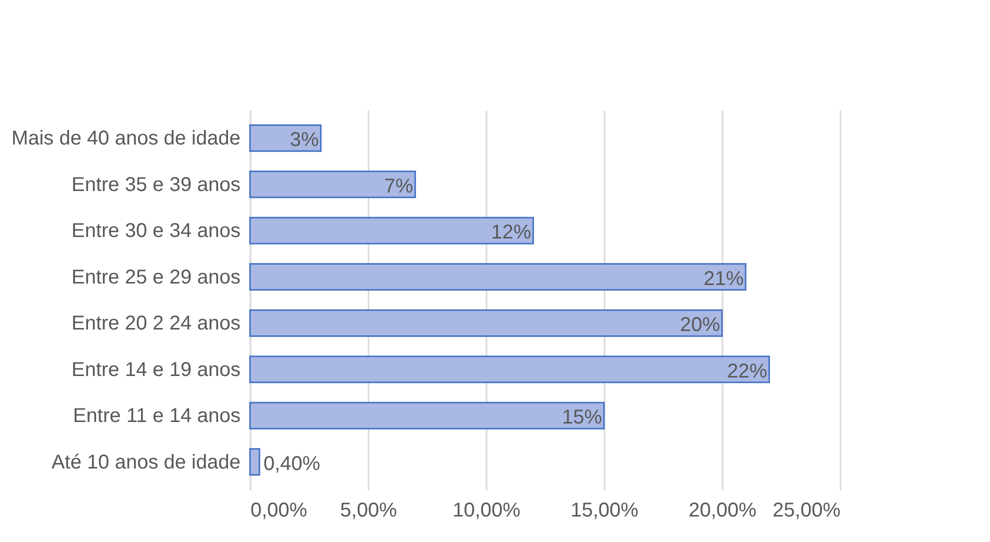 This screenshot has height=542, width=990. I want to click on data-label: 0,40%, so click(291, 463).